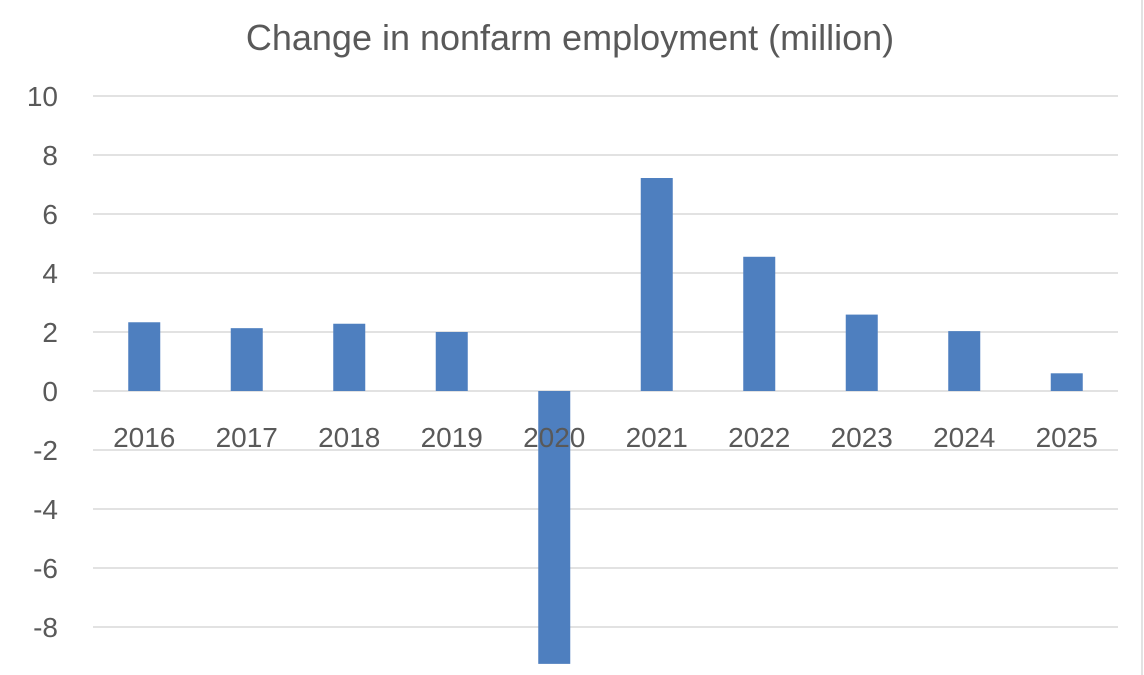 This screenshot has width=1144, height=675. What do you see at coordinates (50, 391) in the screenshot?
I see `y-tick-label: 0` at bounding box center [50, 391].